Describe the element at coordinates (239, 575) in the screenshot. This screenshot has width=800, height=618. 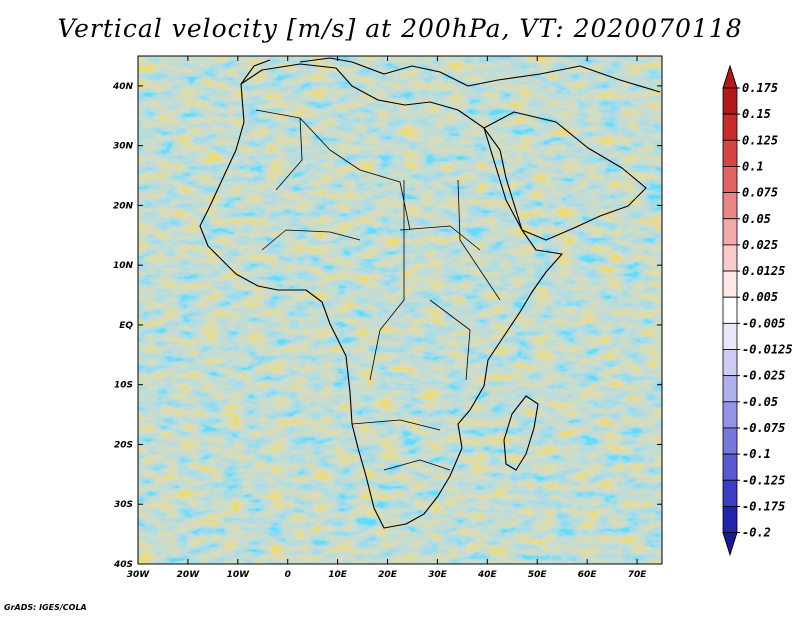
I see `lon-tick-label: 10W` at that location.